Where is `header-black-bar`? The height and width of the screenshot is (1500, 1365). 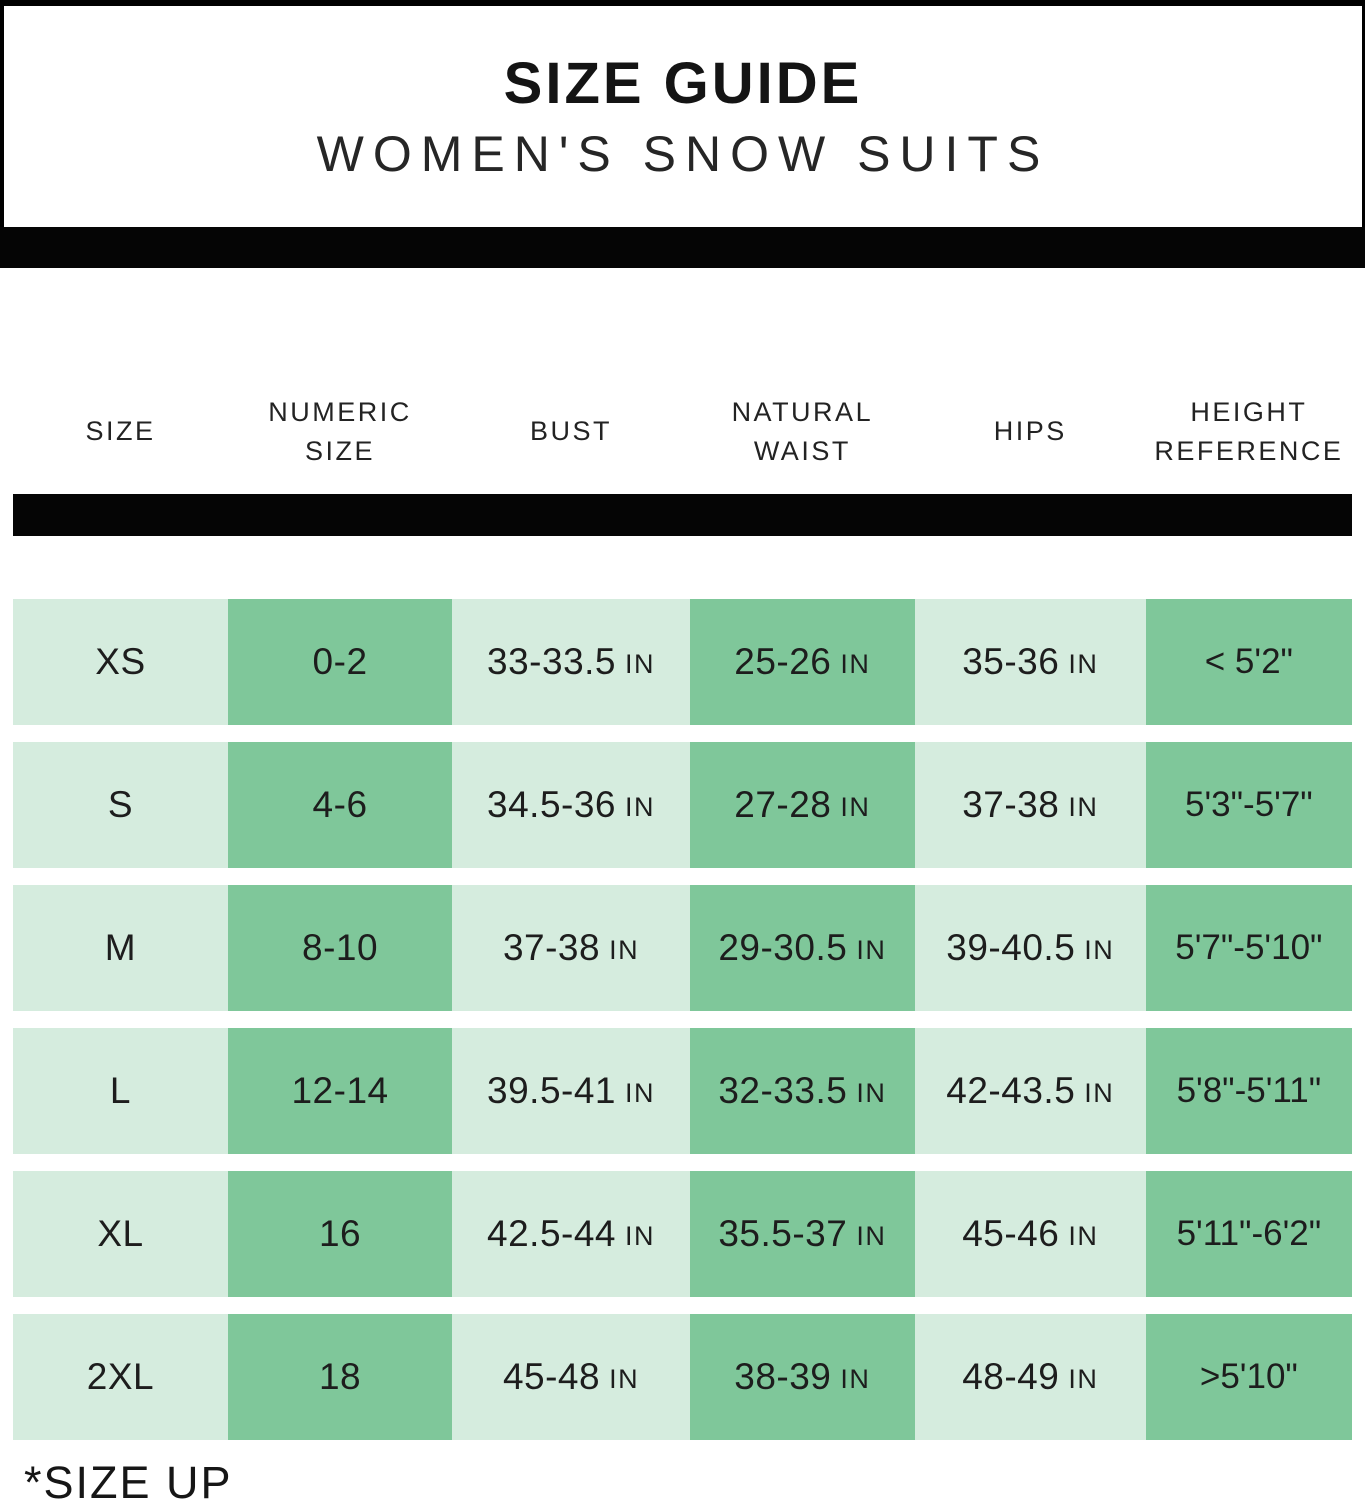
header-black-bar is located at coordinates (682, 247).